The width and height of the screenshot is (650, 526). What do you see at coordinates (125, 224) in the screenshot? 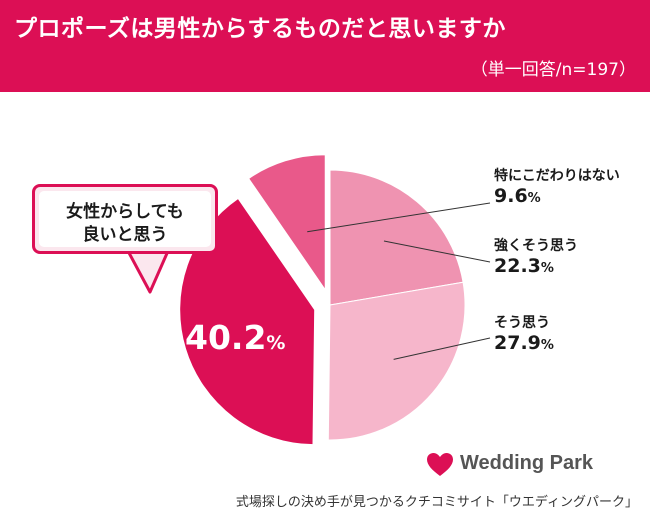
I see `callout-text: 女性からしても 良いと思う` at bounding box center [125, 224].